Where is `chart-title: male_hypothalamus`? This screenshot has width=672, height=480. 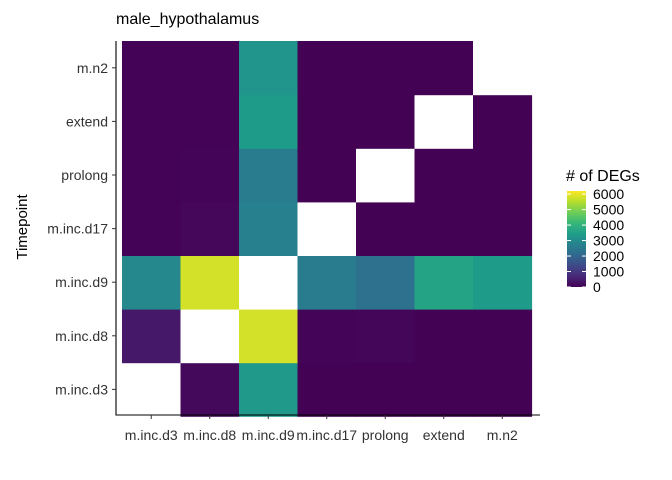 chart-title: male_hypothalamus is located at coordinates (187, 19).